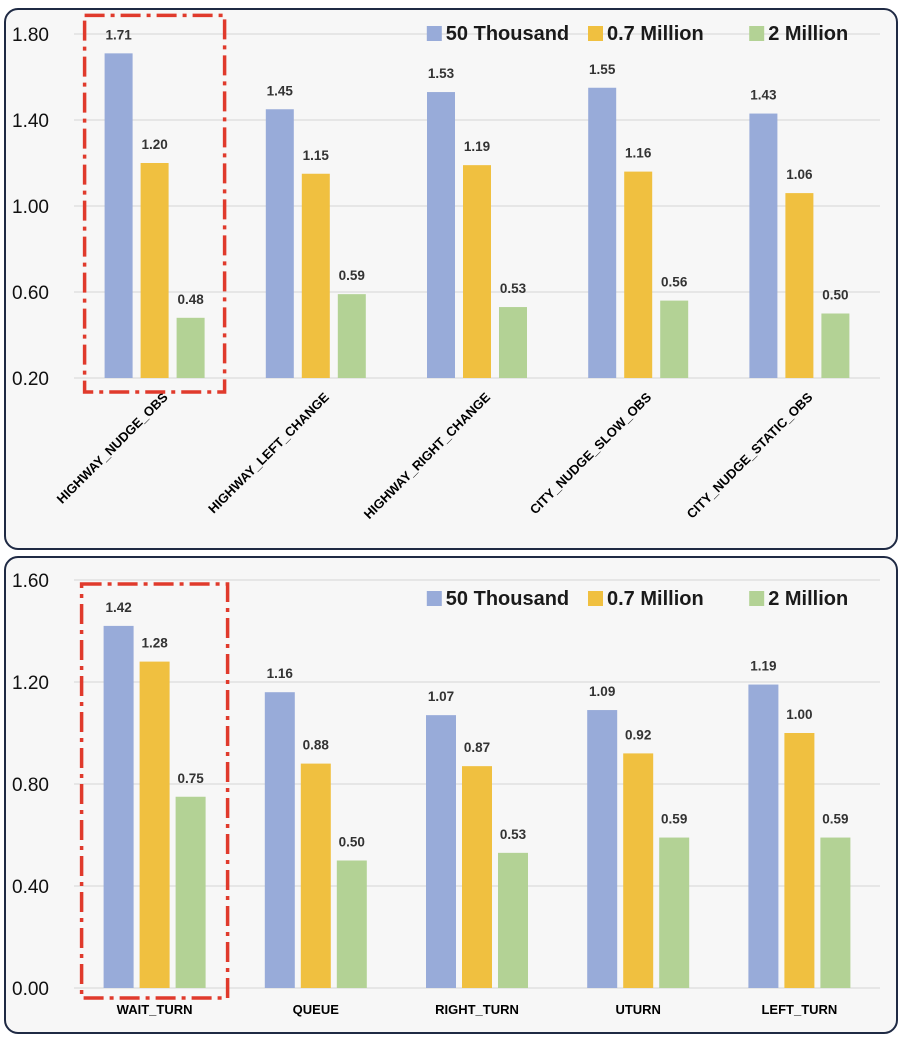  I want to click on bar-value-label: 0.56, so click(674, 282).